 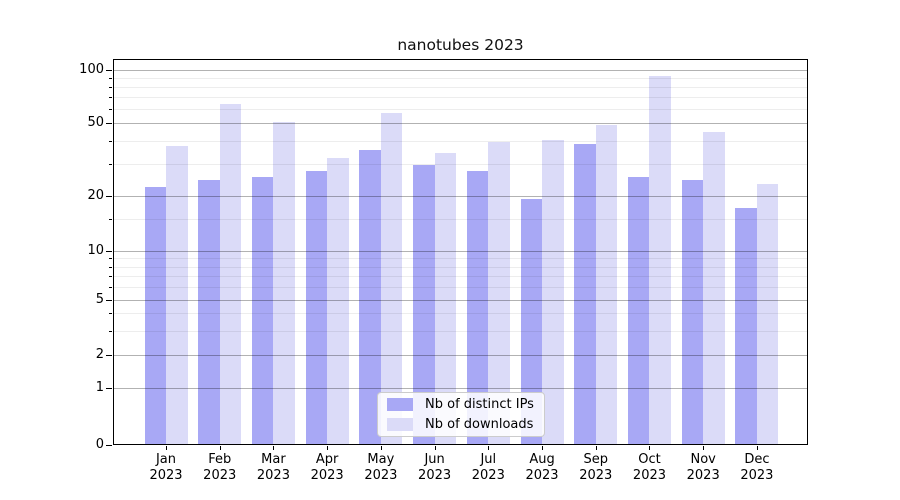 What do you see at coordinates (155, 315) in the screenshot?
I see `bar-distinct-ips-jan` at bounding box center [155, 315].